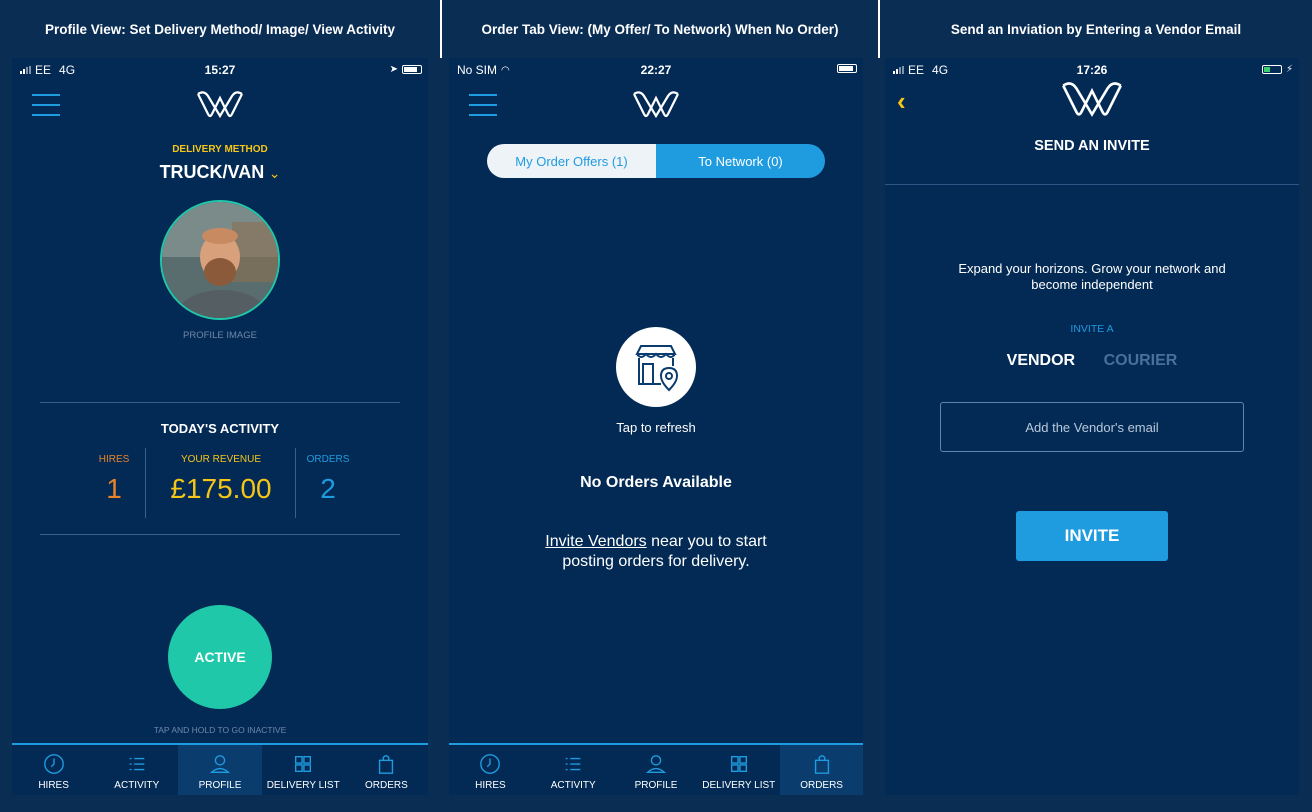  What do you see at coordinates (706, 541) in the screenshot?
I see `invite-message-text: near you to start` at bounding box center [706, 541].